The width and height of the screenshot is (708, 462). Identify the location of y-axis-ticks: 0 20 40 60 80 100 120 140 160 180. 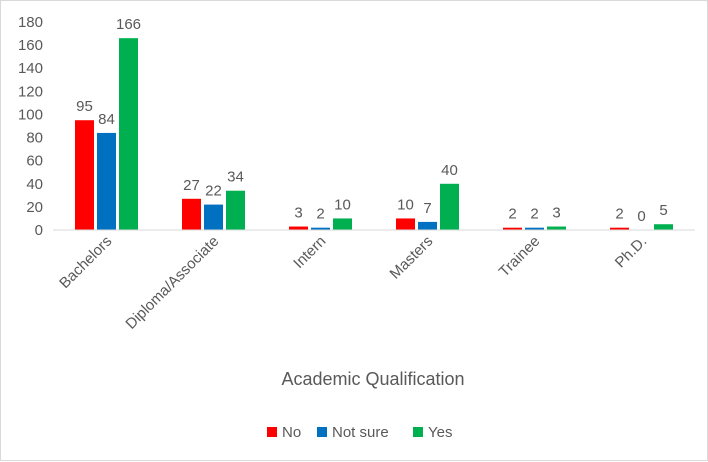
(30, 126).